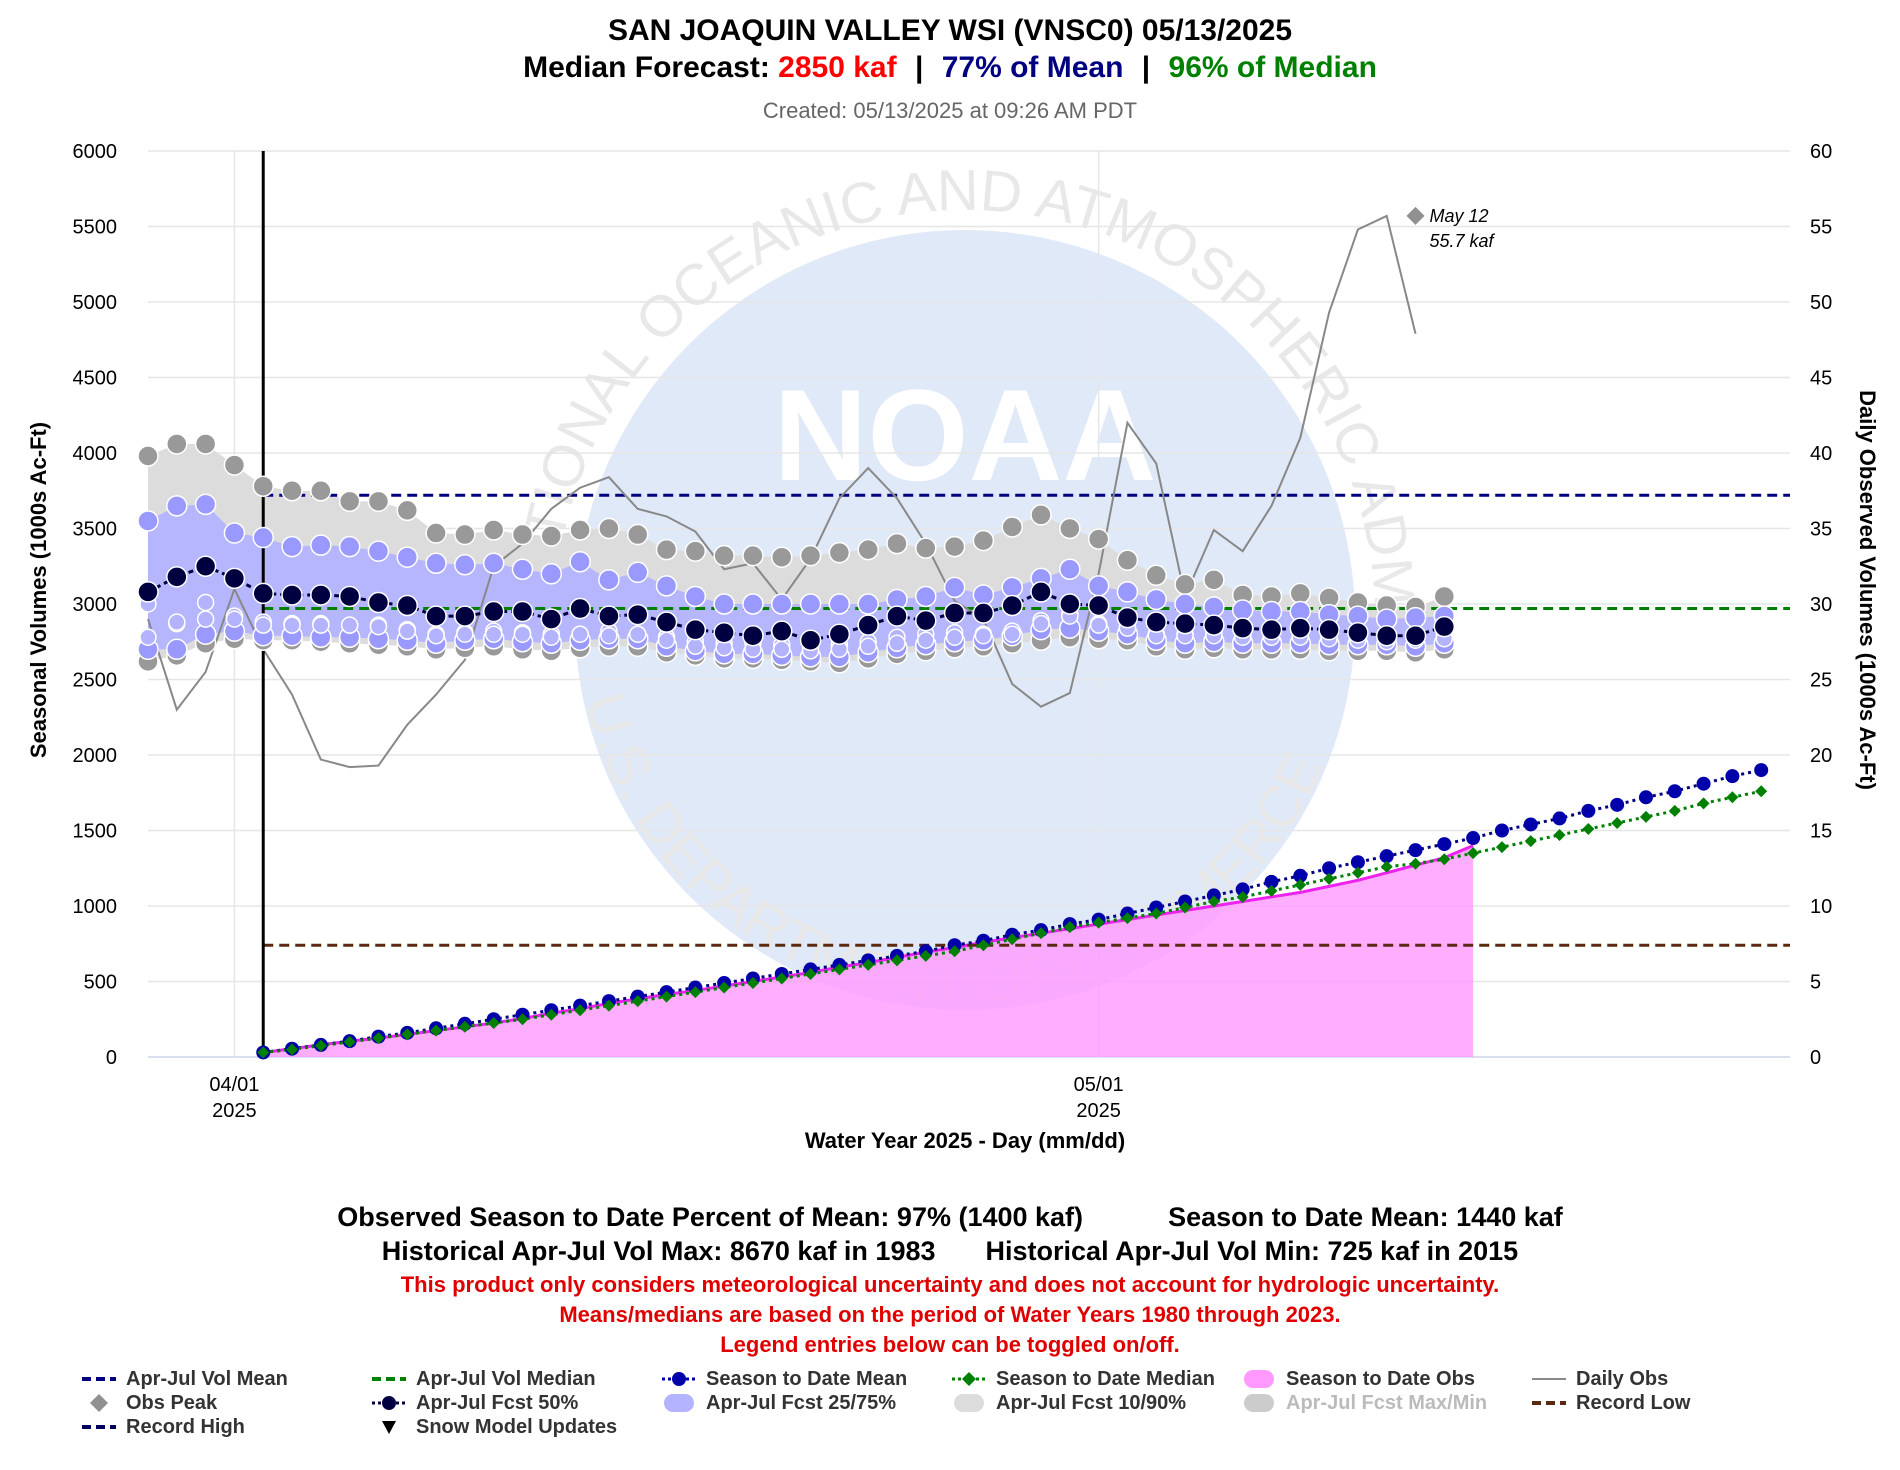 This screenshot has width=1900, height=1470. Describe the element at coordinates (1032, 67) in the screenshot. I see `percent-of-mean: 77% of Mean` at that location.